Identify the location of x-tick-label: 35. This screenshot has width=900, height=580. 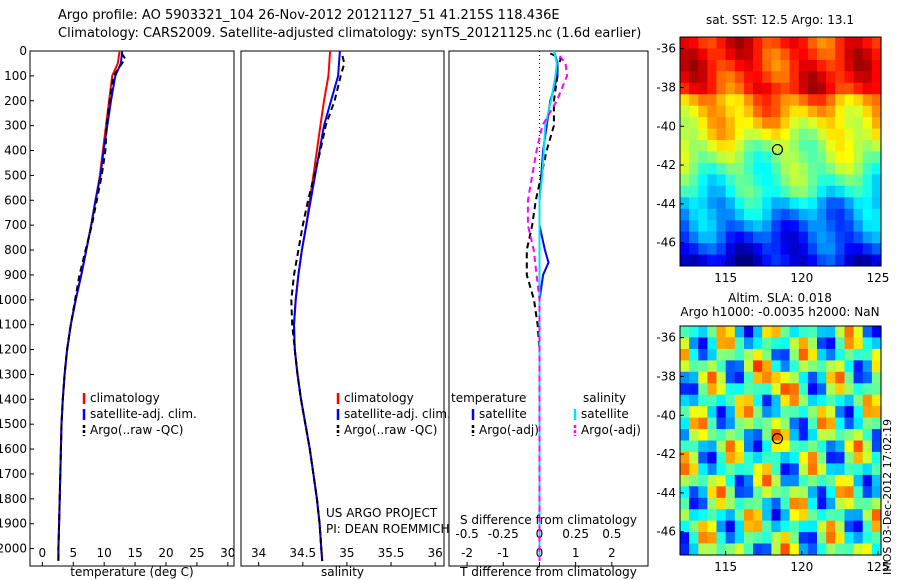
(346, 553).